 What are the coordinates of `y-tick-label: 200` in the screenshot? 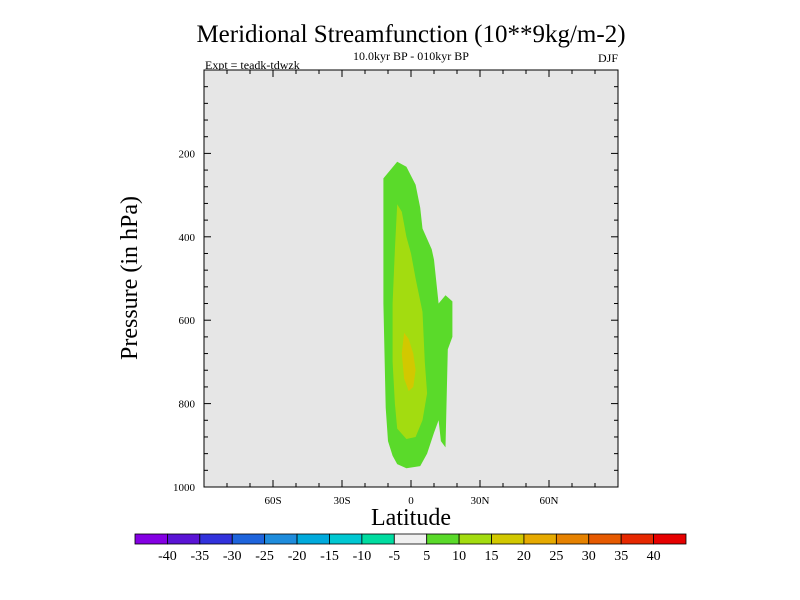 It's located at (187, 154).